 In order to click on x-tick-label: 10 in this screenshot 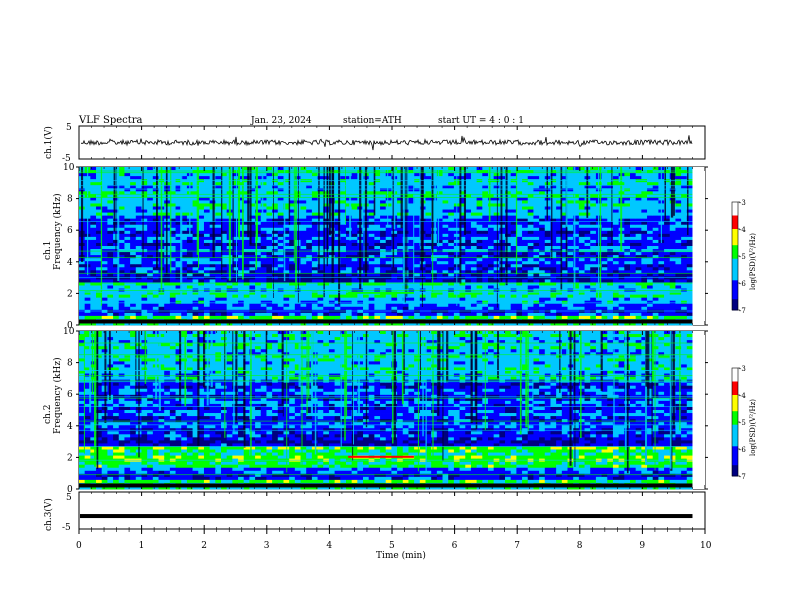, I will do `click(706, 546)`.